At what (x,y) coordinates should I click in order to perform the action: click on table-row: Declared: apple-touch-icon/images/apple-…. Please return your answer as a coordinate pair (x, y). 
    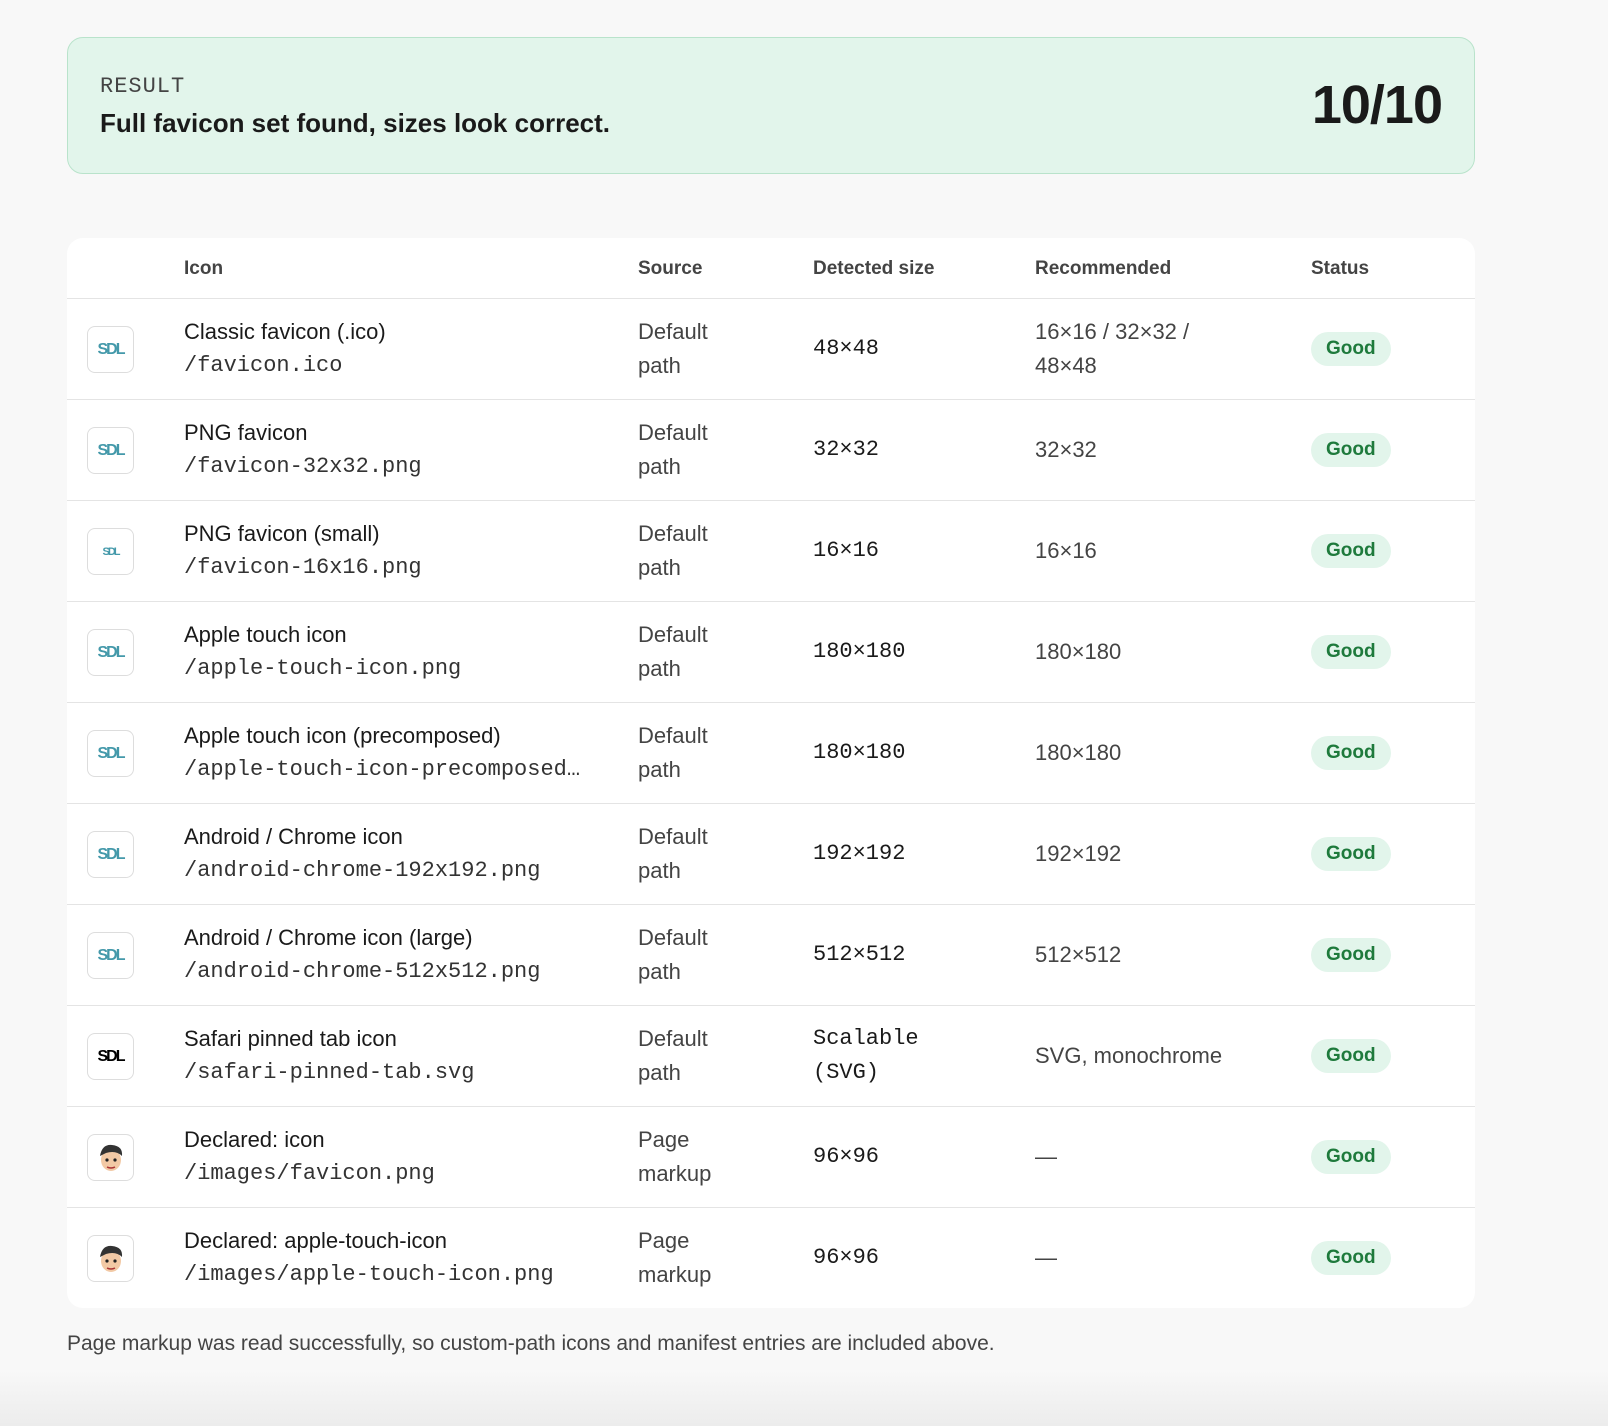
    Looking at the image, I should click on (771, 1257).